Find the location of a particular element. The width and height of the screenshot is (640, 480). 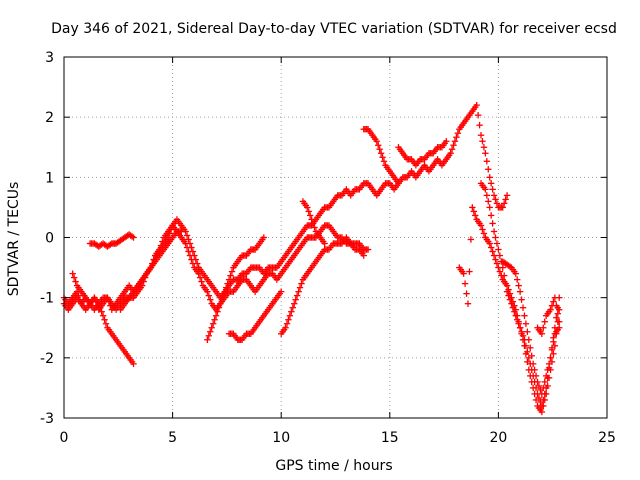

x-tick-label: 5 is located at coordinates (172, 438).